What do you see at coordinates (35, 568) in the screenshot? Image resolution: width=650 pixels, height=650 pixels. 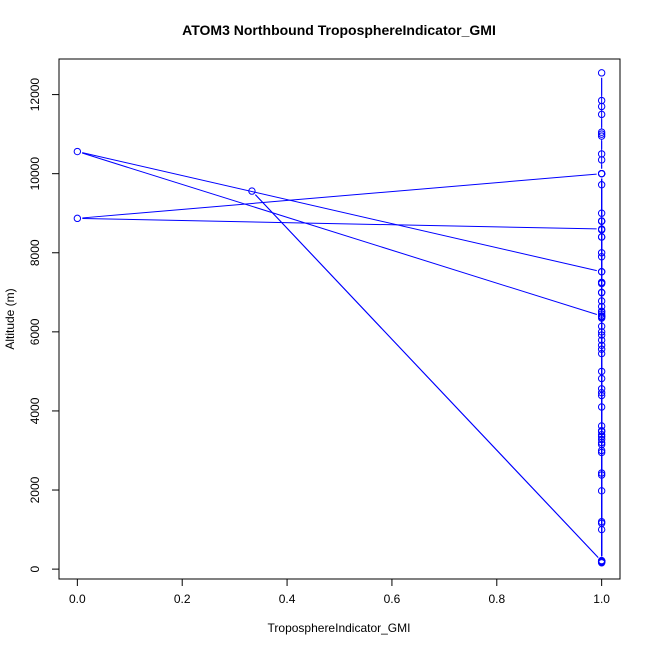 I see `y-tick-label: 0` at bounding box center [35, 568].